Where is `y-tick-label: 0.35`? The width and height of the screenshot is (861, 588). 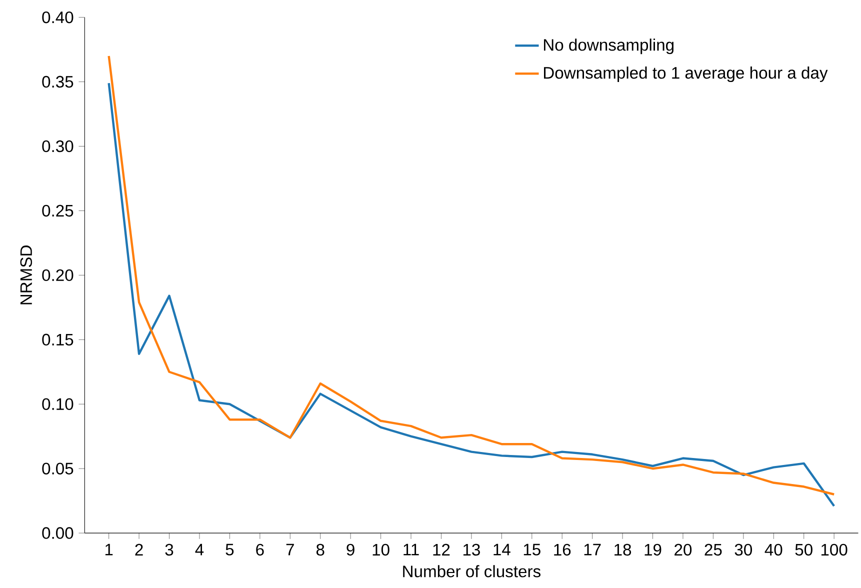 y-tick-label: 0.35 is located at coordinates (58, 82).